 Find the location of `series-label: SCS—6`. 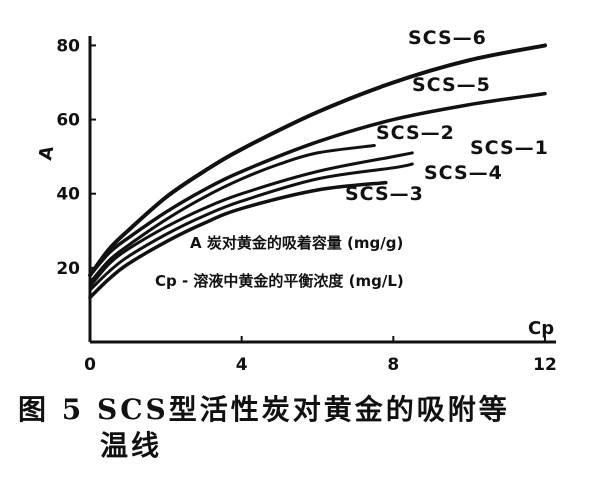

series-label: SCS—6 is located at coordinates (447, 38).